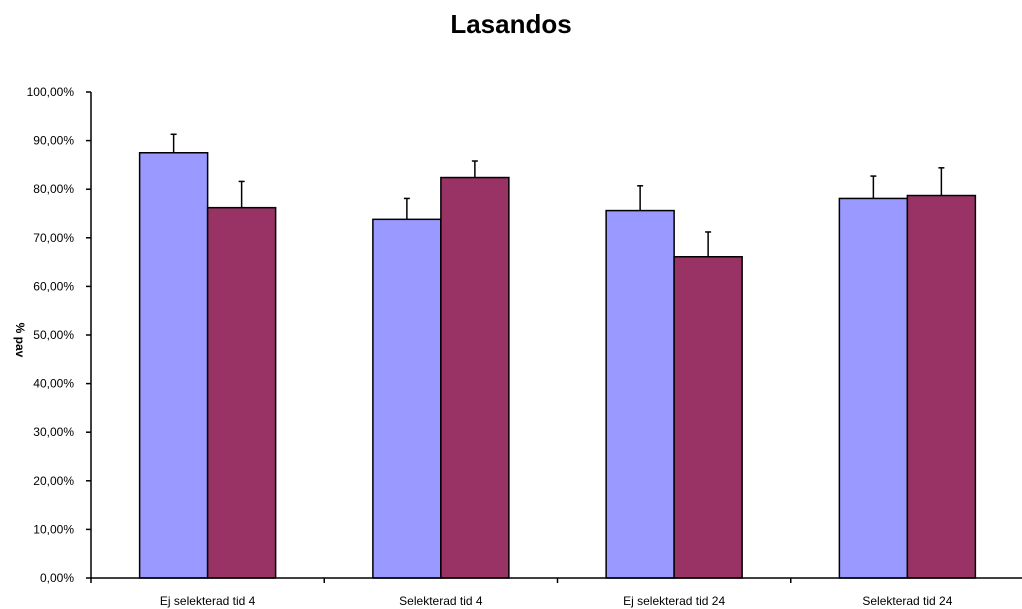 Image resolution: width=1022 pixels, height=609 pixels. Describe the element at coordinates (53, 141) in the screenshot. I see `y-tick-label: 90,00%` at that location.